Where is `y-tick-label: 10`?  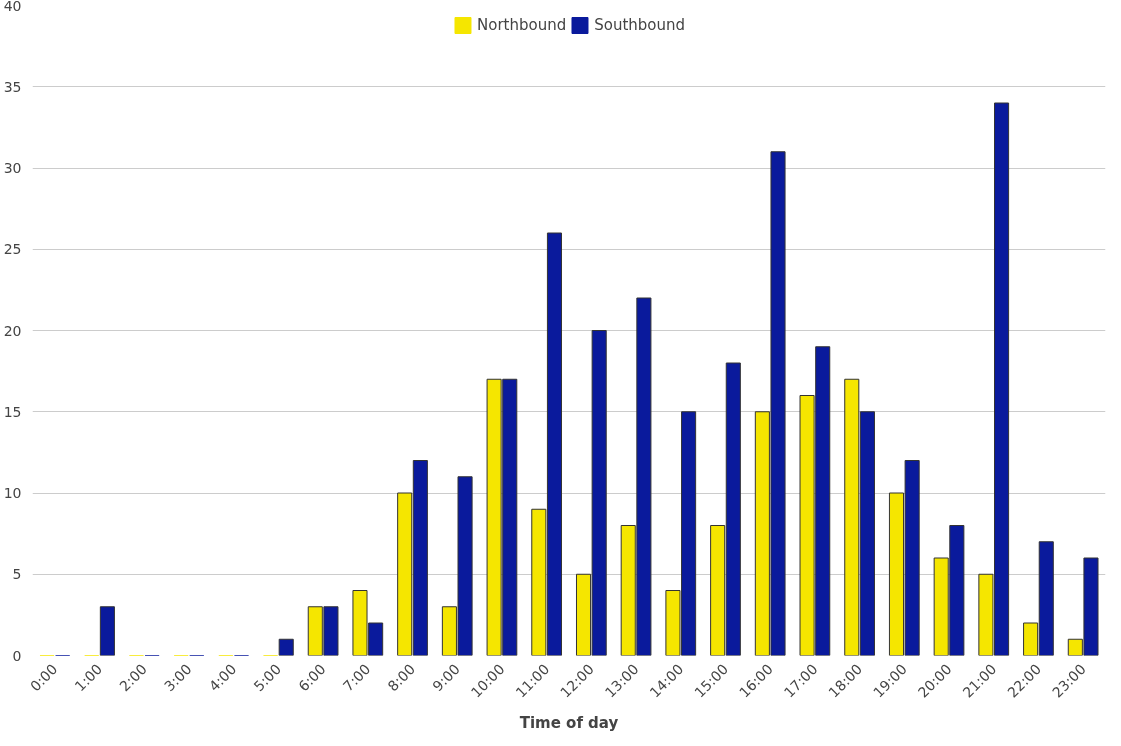 y-tick-label: 10 is located at coordinates (12, 493).